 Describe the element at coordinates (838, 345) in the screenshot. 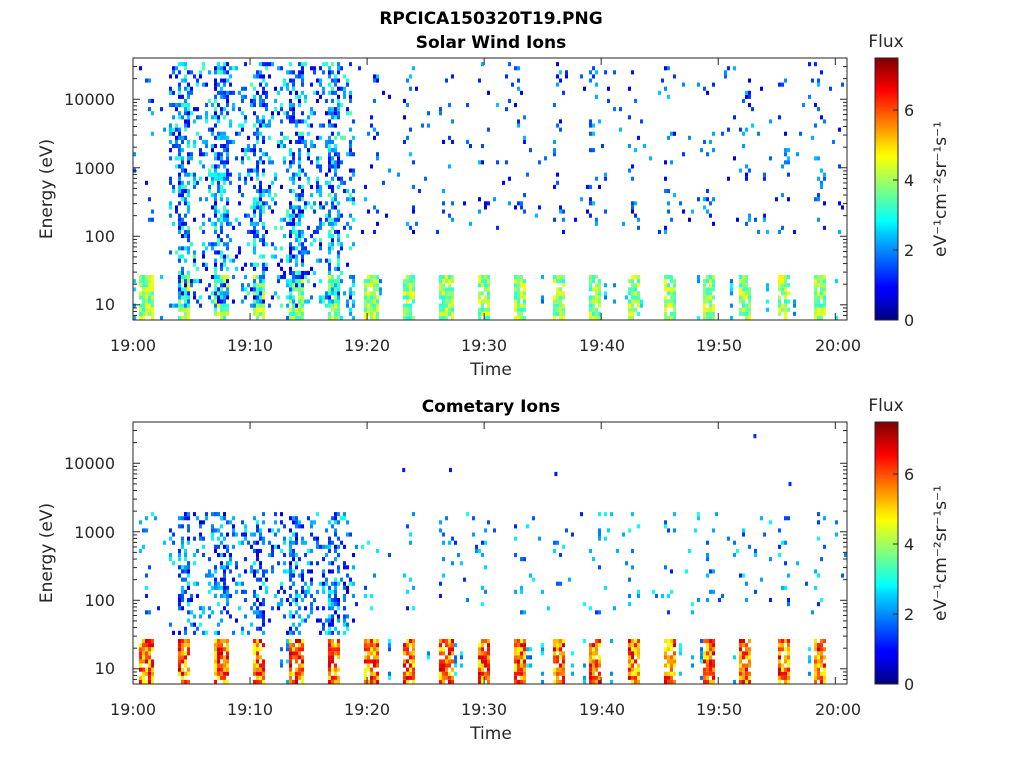

I see `x-tick-label: 20:00` at that location.